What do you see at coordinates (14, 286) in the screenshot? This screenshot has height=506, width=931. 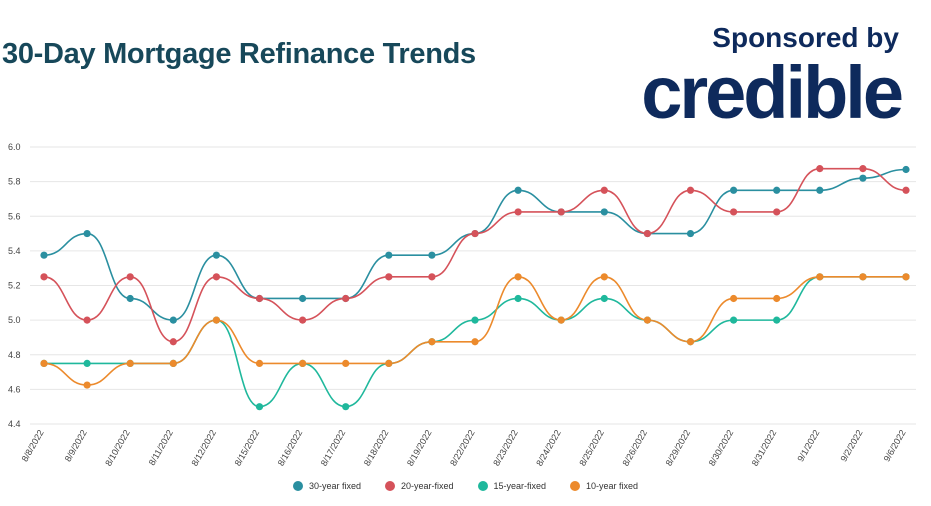 I see `y-tick-label: 5.2` at bounding box center [14, 286].